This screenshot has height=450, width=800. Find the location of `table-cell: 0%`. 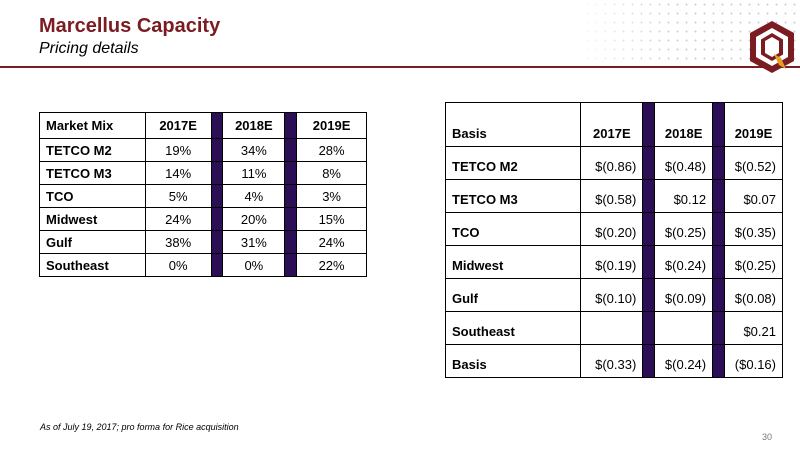

table-cell: 0% is located at coordinates (254, 265).